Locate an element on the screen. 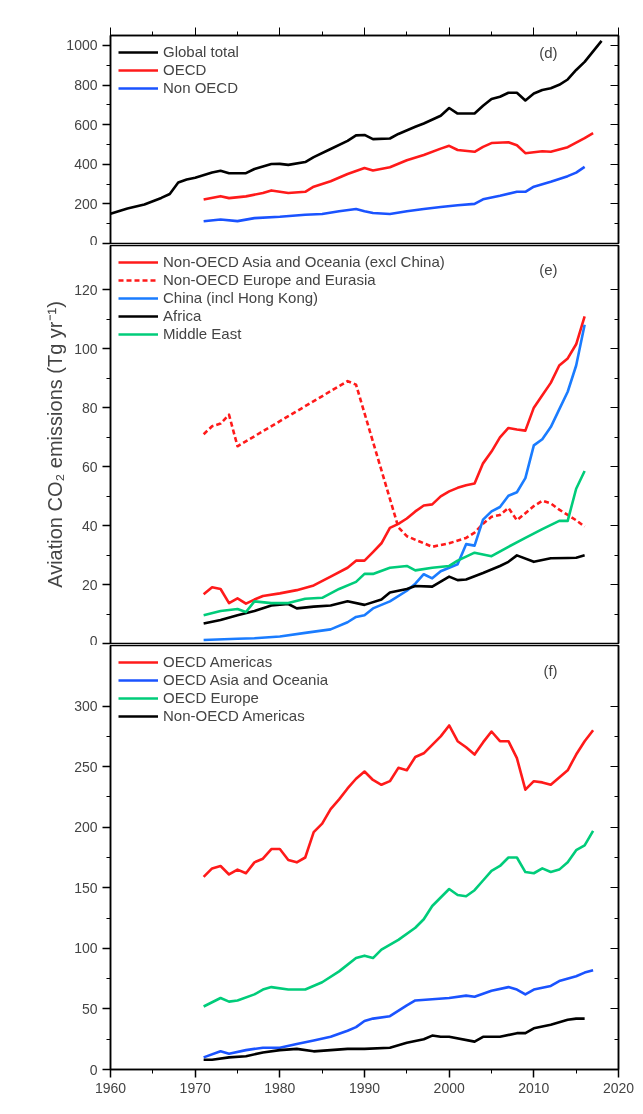 This screenshot has width=643, height=1114. y-tick-label: 40 is located at coordinates (89, 525).